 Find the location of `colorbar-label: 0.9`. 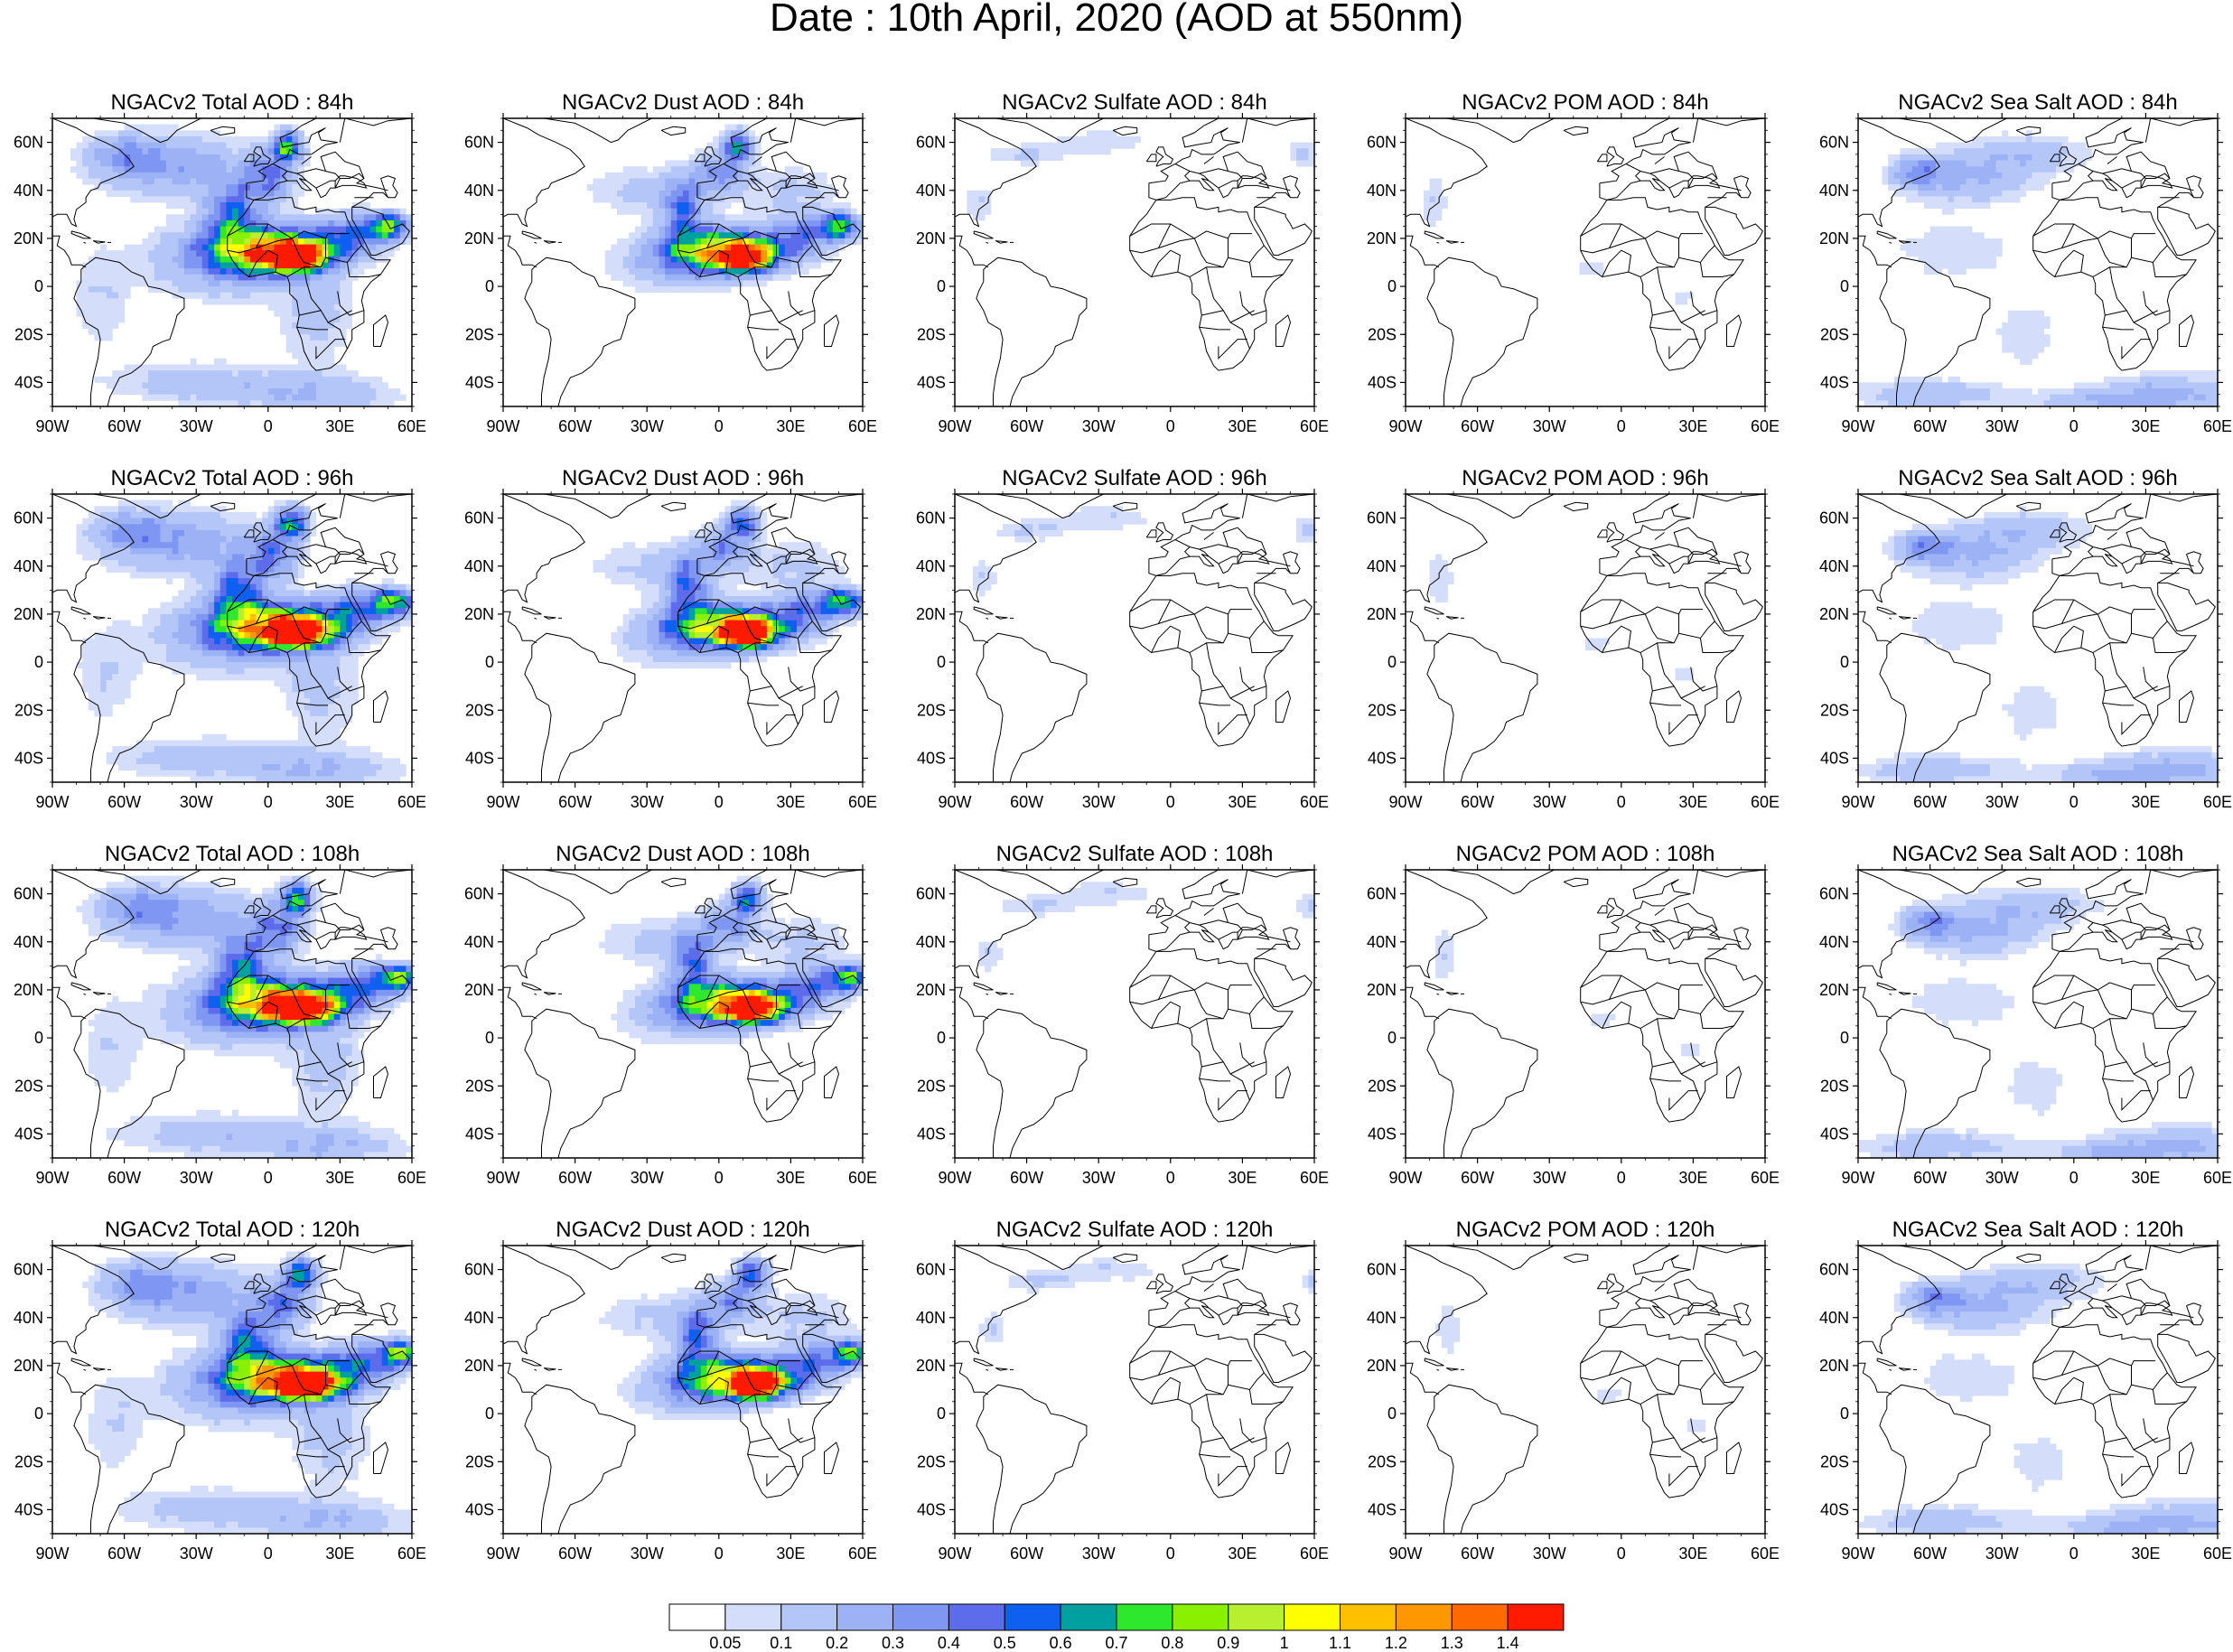

colorbar-label: 0.9 is located at coordinates (1228, 1643).